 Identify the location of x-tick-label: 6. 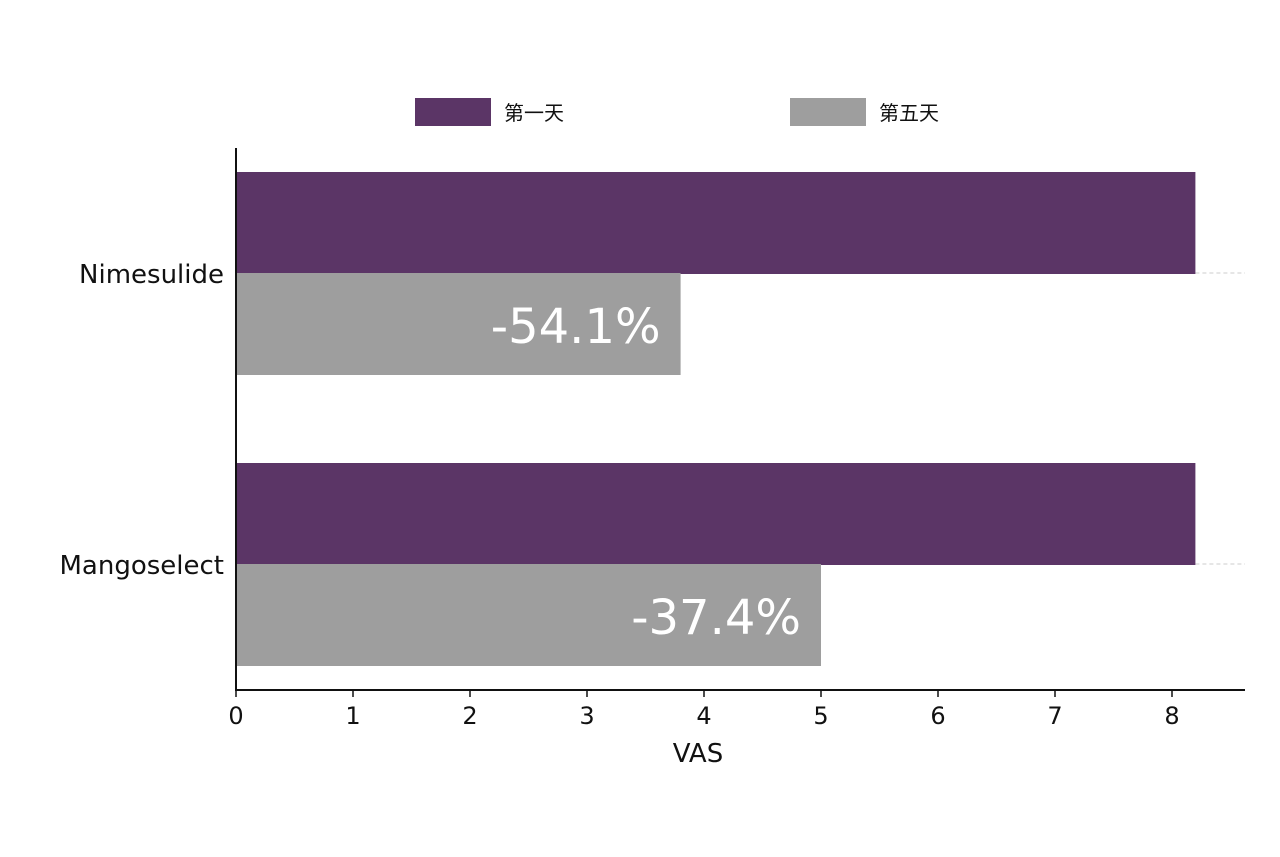
(937, 716).